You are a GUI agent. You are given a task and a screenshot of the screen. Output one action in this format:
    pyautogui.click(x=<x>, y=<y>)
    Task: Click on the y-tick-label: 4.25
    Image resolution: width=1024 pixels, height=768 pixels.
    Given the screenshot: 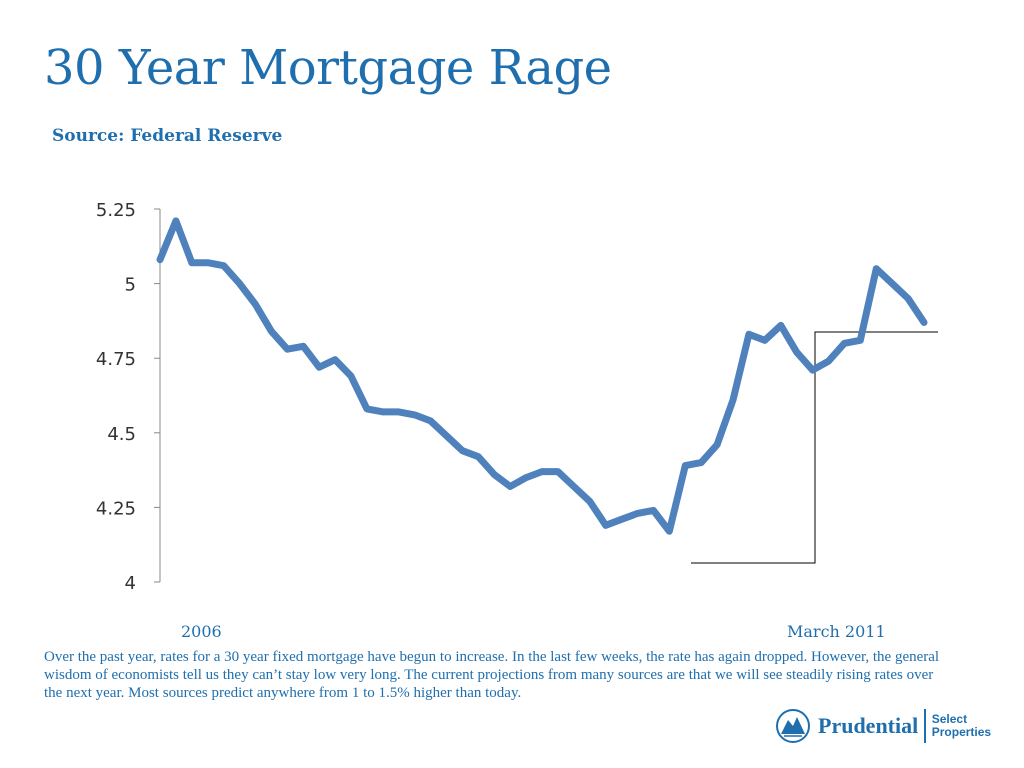 What is the action you would take?
    pyautogui.click(x=116, y=508)
    